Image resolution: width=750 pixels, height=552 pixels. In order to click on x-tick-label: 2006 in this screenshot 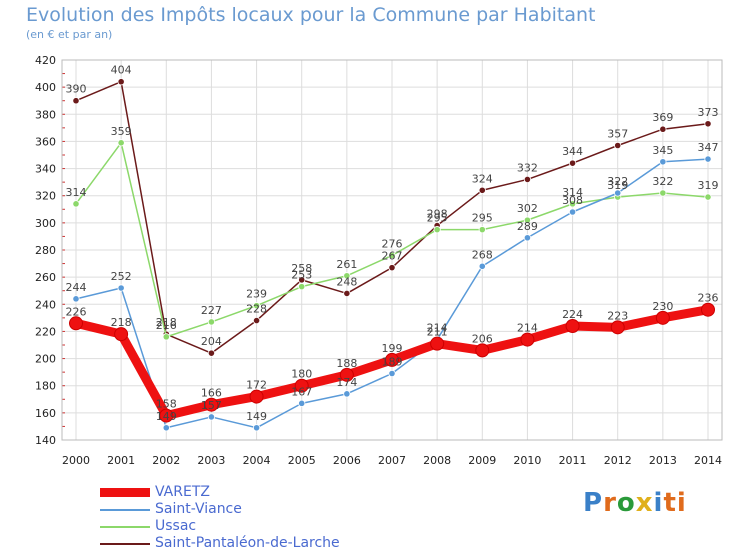, I will do `click(347, 460)`.